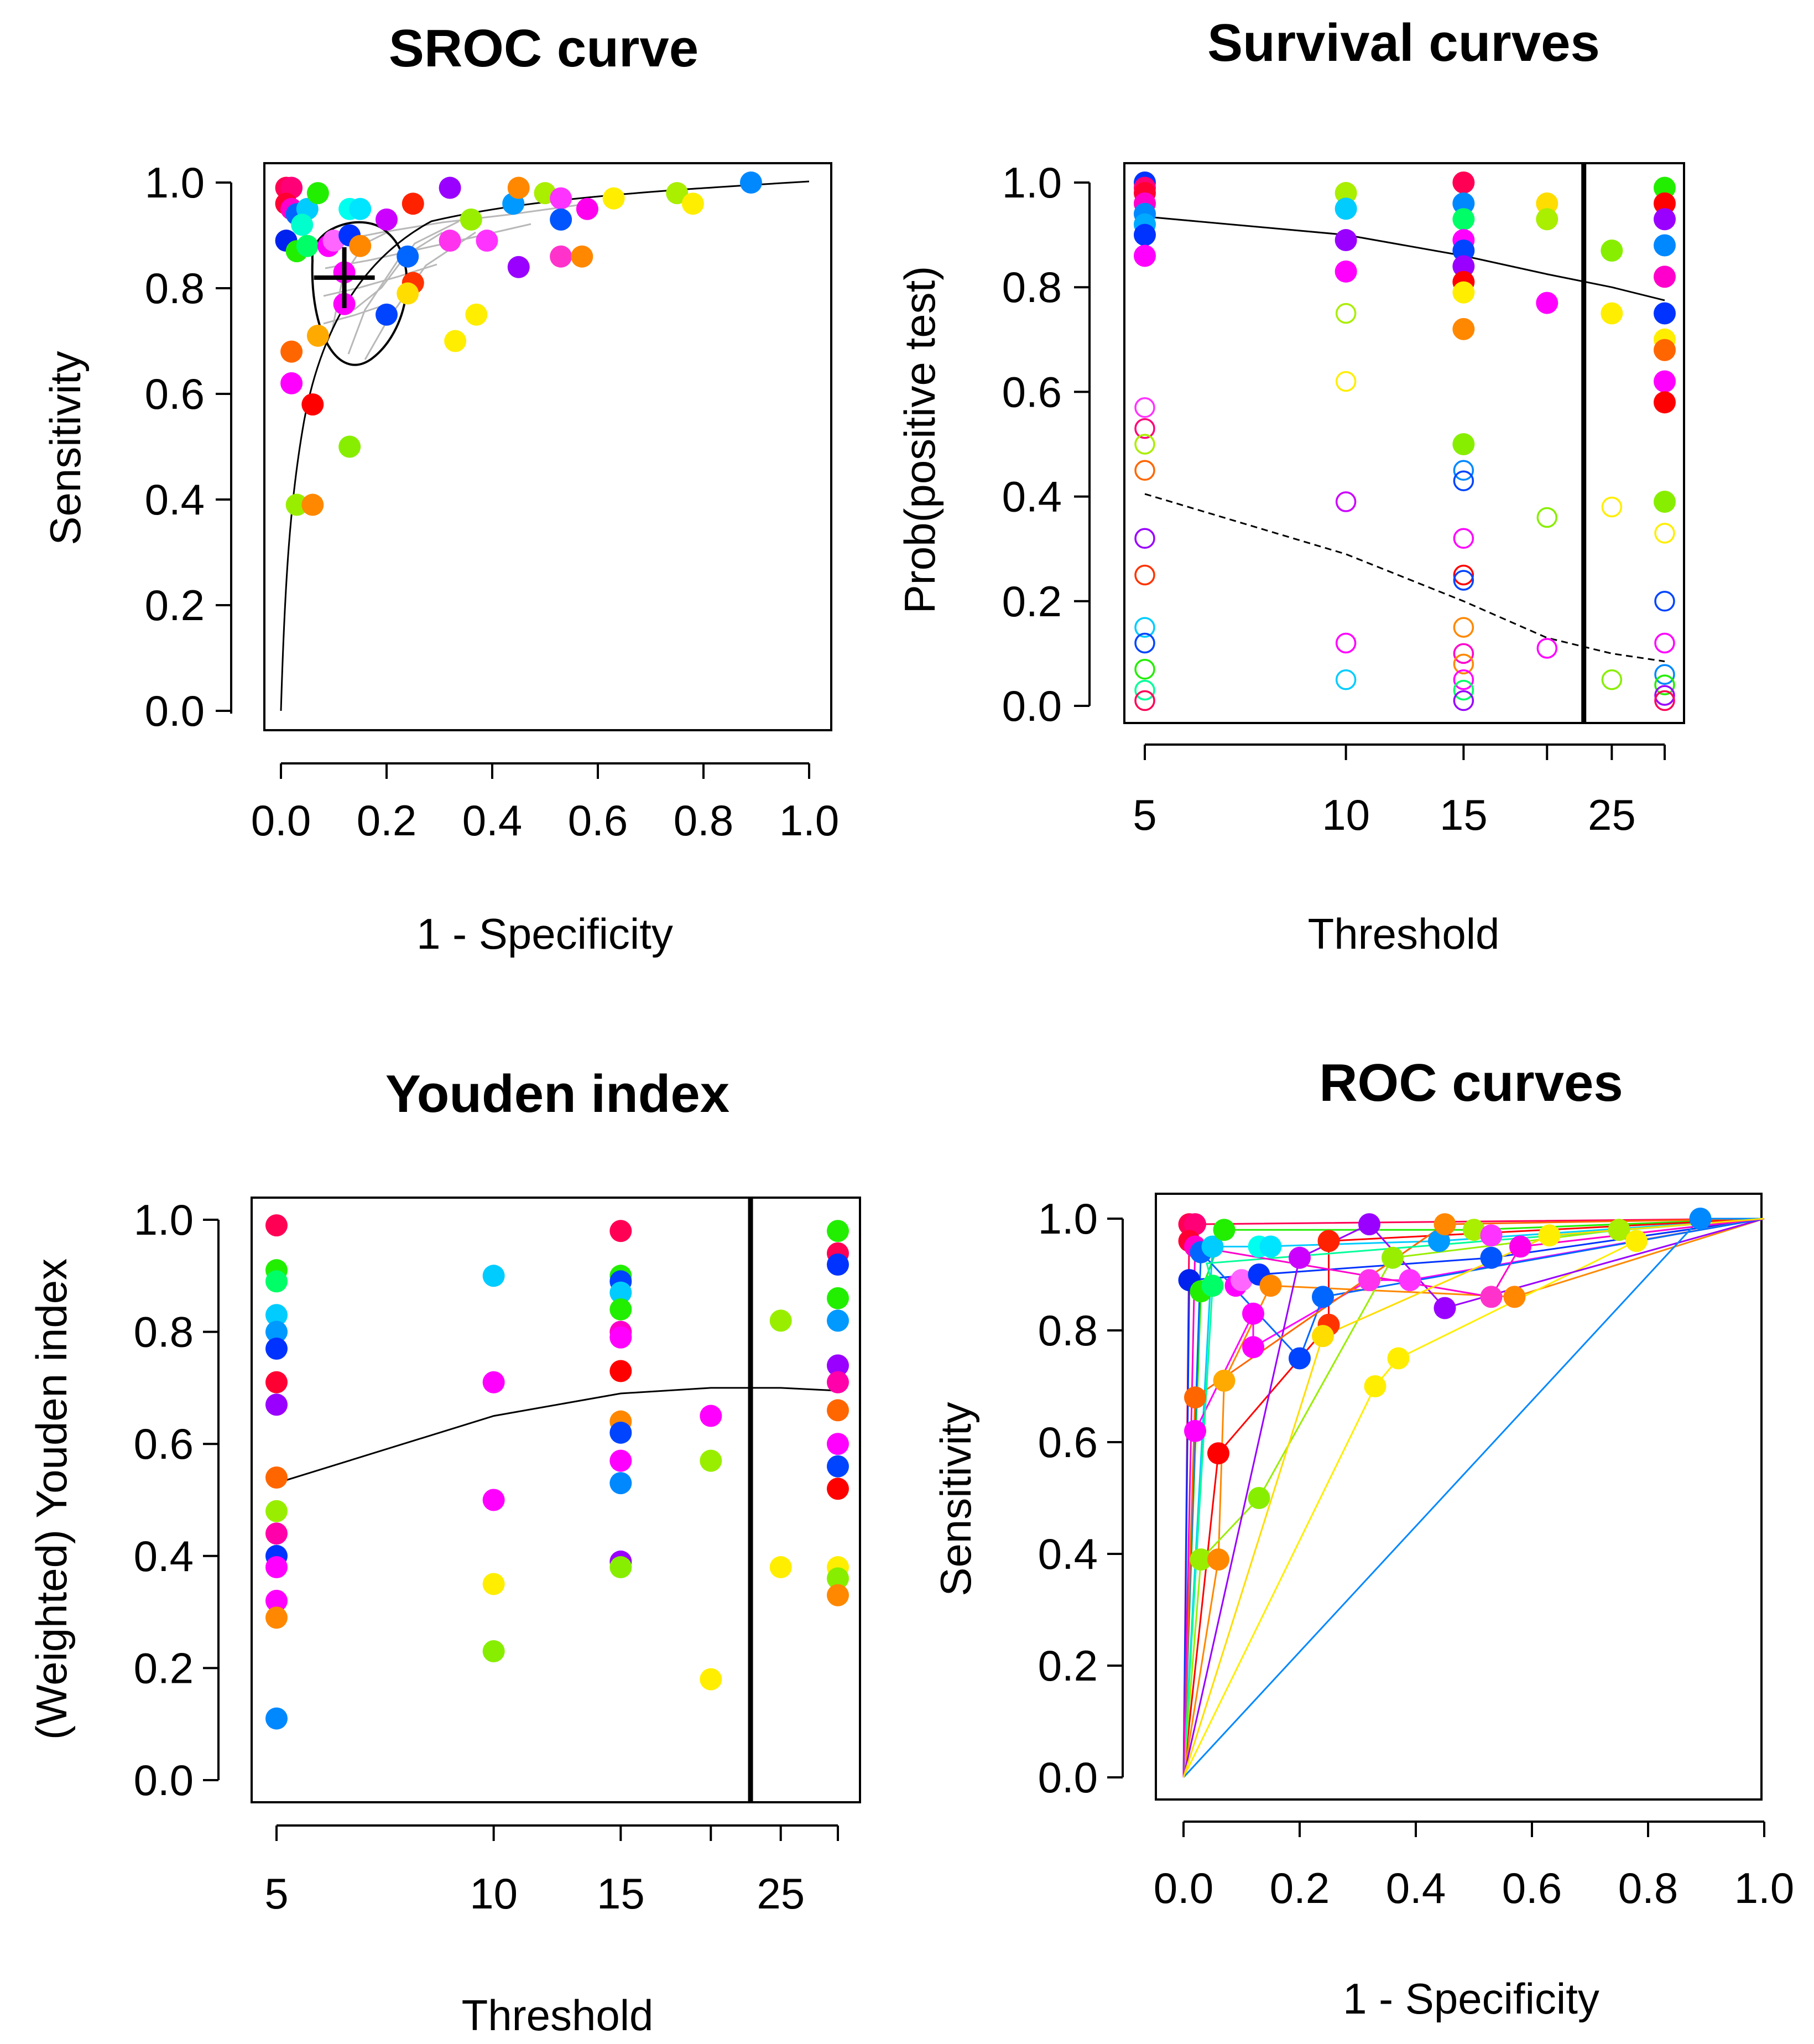 The height and width of the screenshot is (2044, 1814). I want to click on sroc-ytick-label: 0.6, so click(175, 394).